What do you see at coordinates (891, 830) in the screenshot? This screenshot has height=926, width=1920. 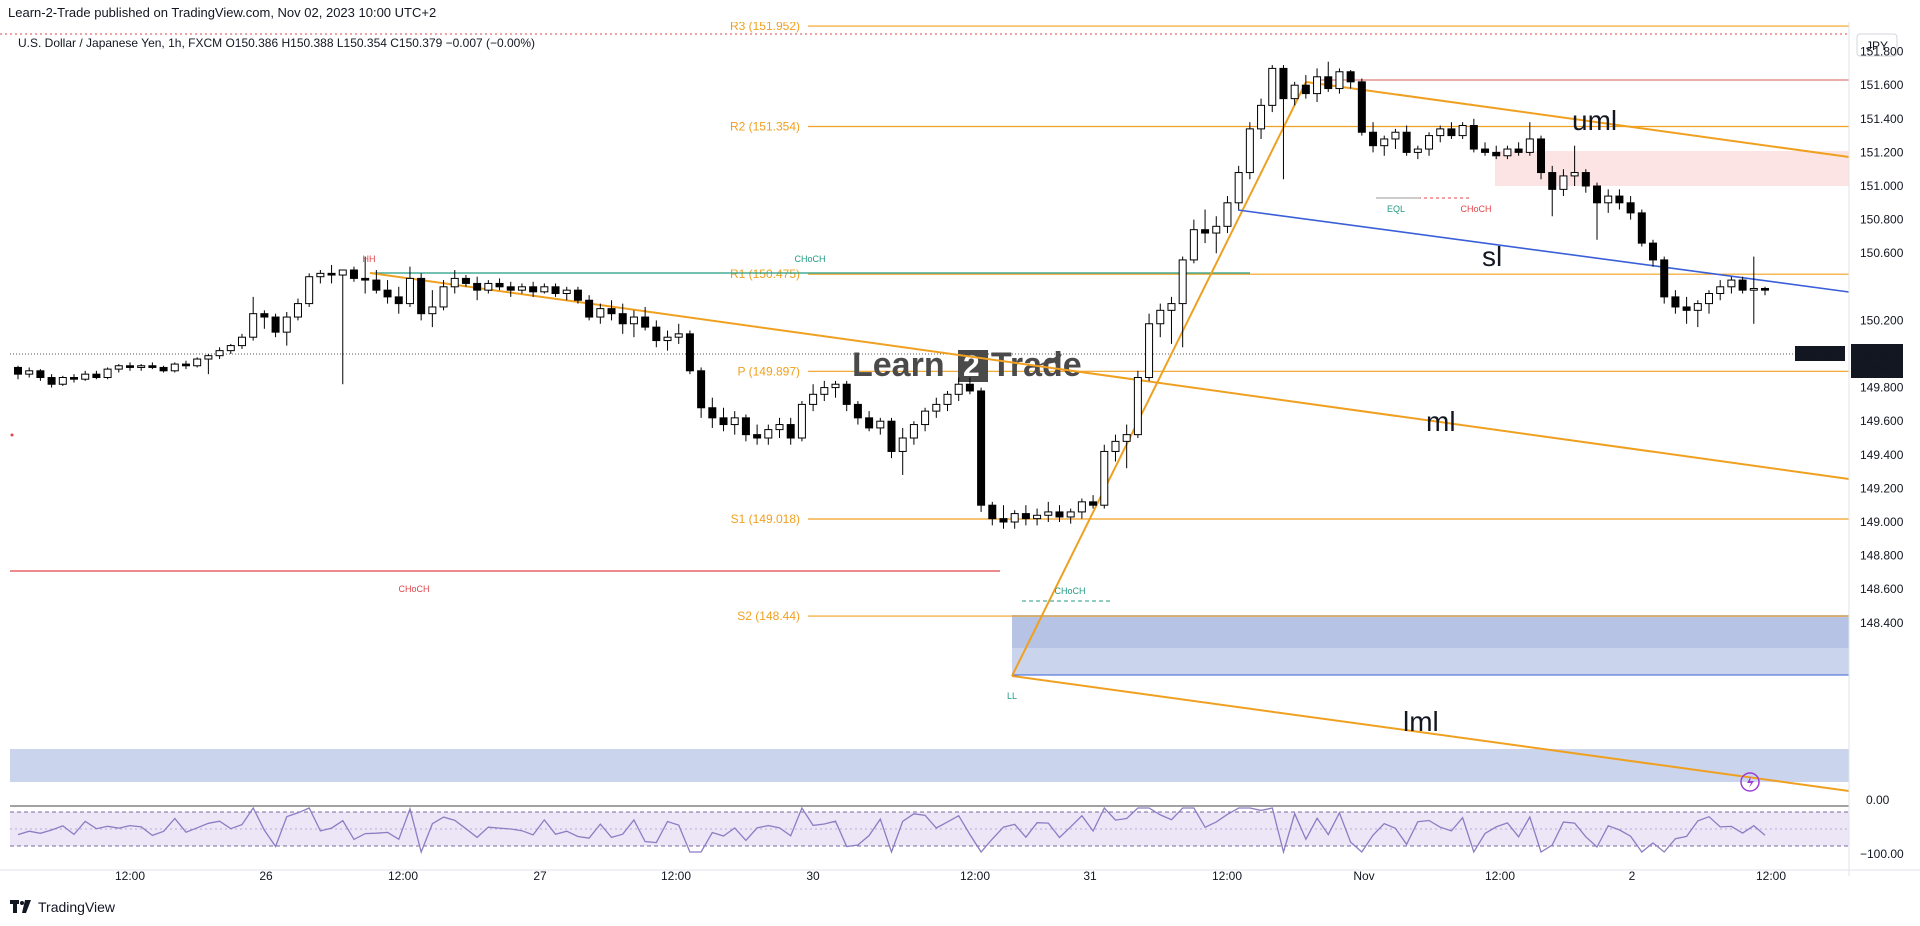 I see `rsi-line` at bounding box center [891, 830].